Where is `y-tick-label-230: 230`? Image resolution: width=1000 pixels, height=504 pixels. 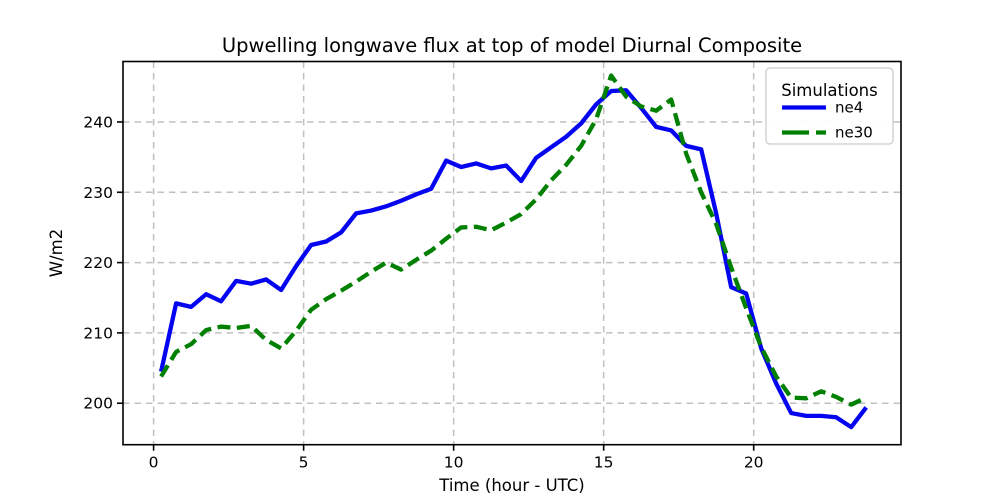
y-tick-label-230: 230 is located at coordinates (98, 193).